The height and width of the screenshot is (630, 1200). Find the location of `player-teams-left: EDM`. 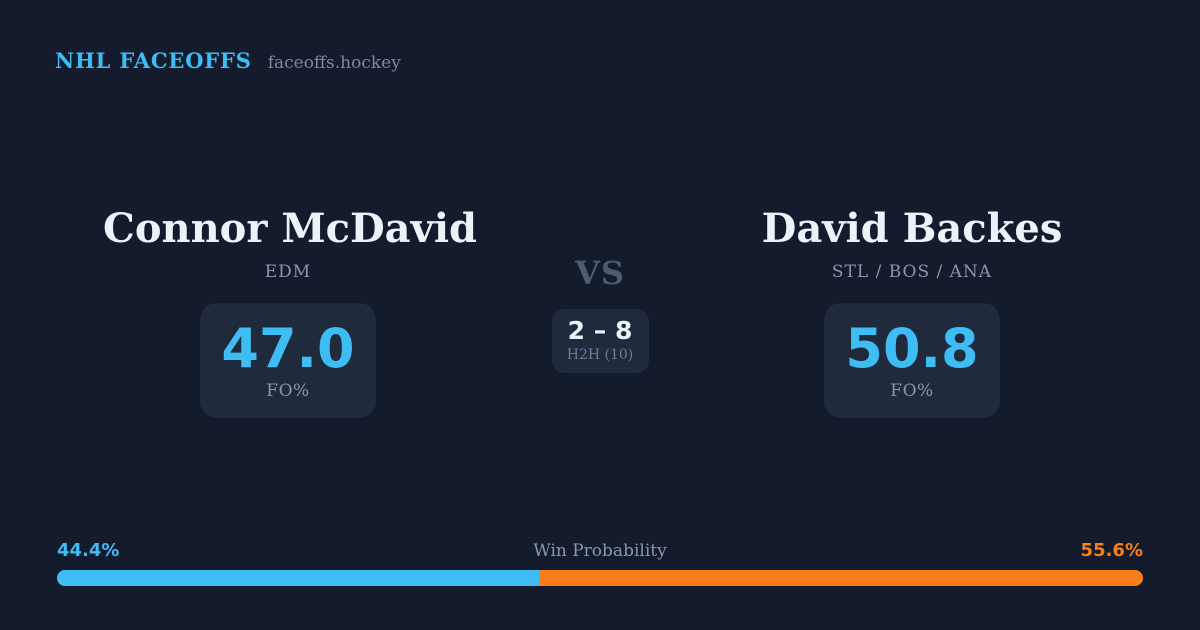

player-teams-left: EDM is located at coordinates (288, 272).